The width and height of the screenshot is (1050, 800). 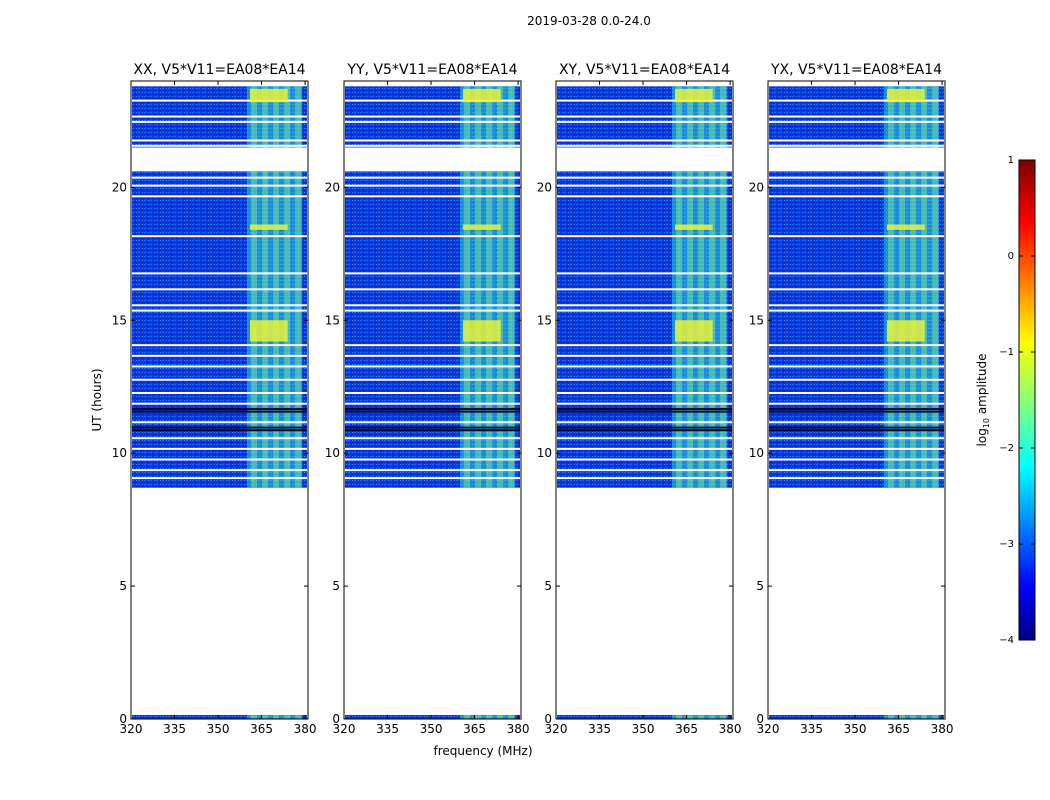 What do you see at coordinates (986, 423) in the screenshot?
I see `colorbar-label-sub: 10` at bounding box center [986, 423].